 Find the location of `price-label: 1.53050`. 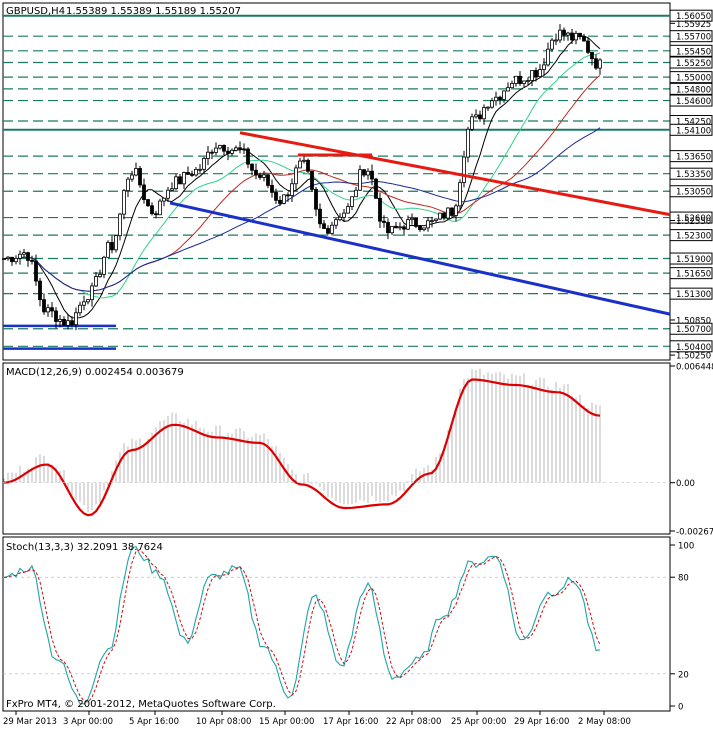

price-label: 1.53050 is located at coordinates (693, 193).